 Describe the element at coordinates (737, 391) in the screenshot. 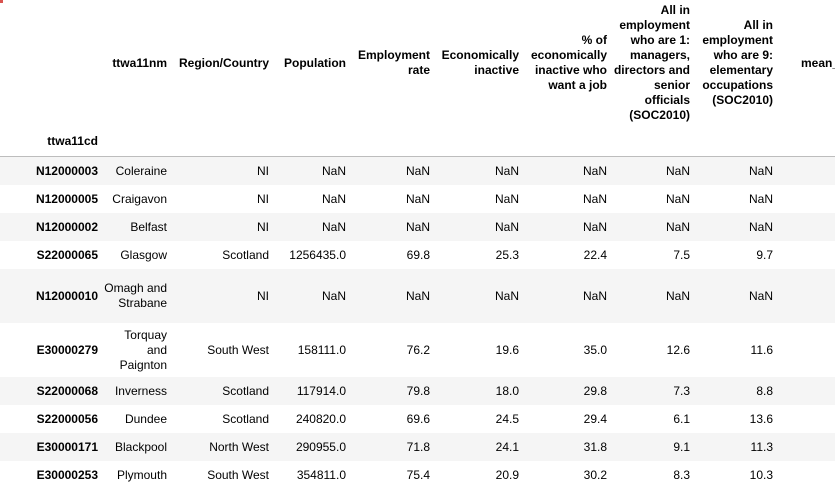

I see `table-cell: 8.8` at that location.